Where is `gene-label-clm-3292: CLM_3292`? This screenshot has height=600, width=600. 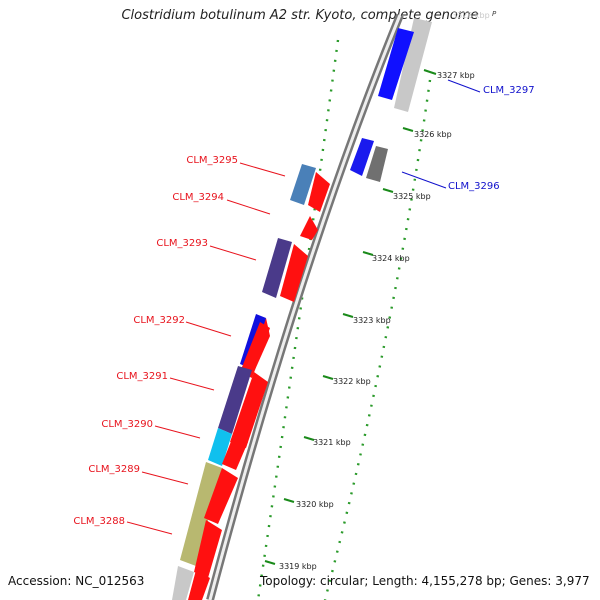
gene-label-clm-3292: CLM_3292 is located at coordinates (159, 320).